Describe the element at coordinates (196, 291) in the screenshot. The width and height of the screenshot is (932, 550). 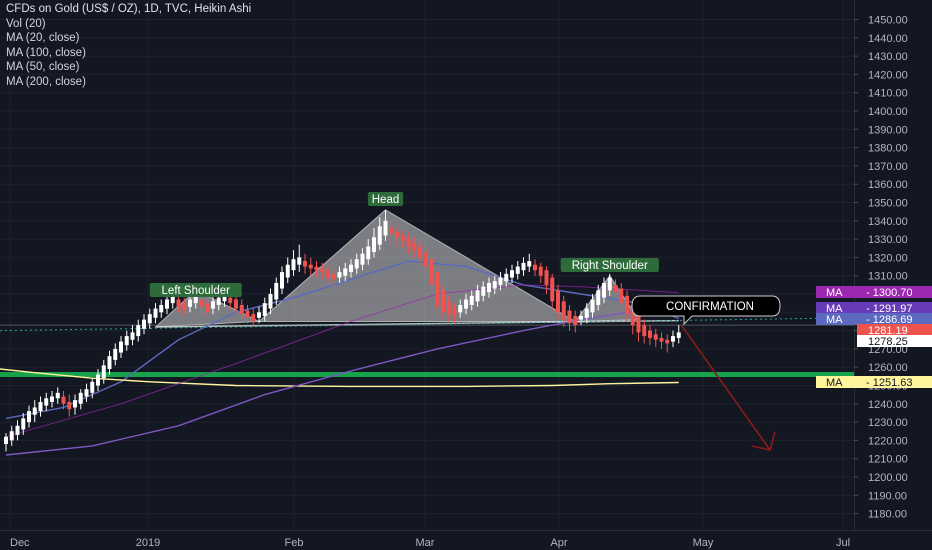
I see `label-left-shoulder: Left Shoulder` at that location.